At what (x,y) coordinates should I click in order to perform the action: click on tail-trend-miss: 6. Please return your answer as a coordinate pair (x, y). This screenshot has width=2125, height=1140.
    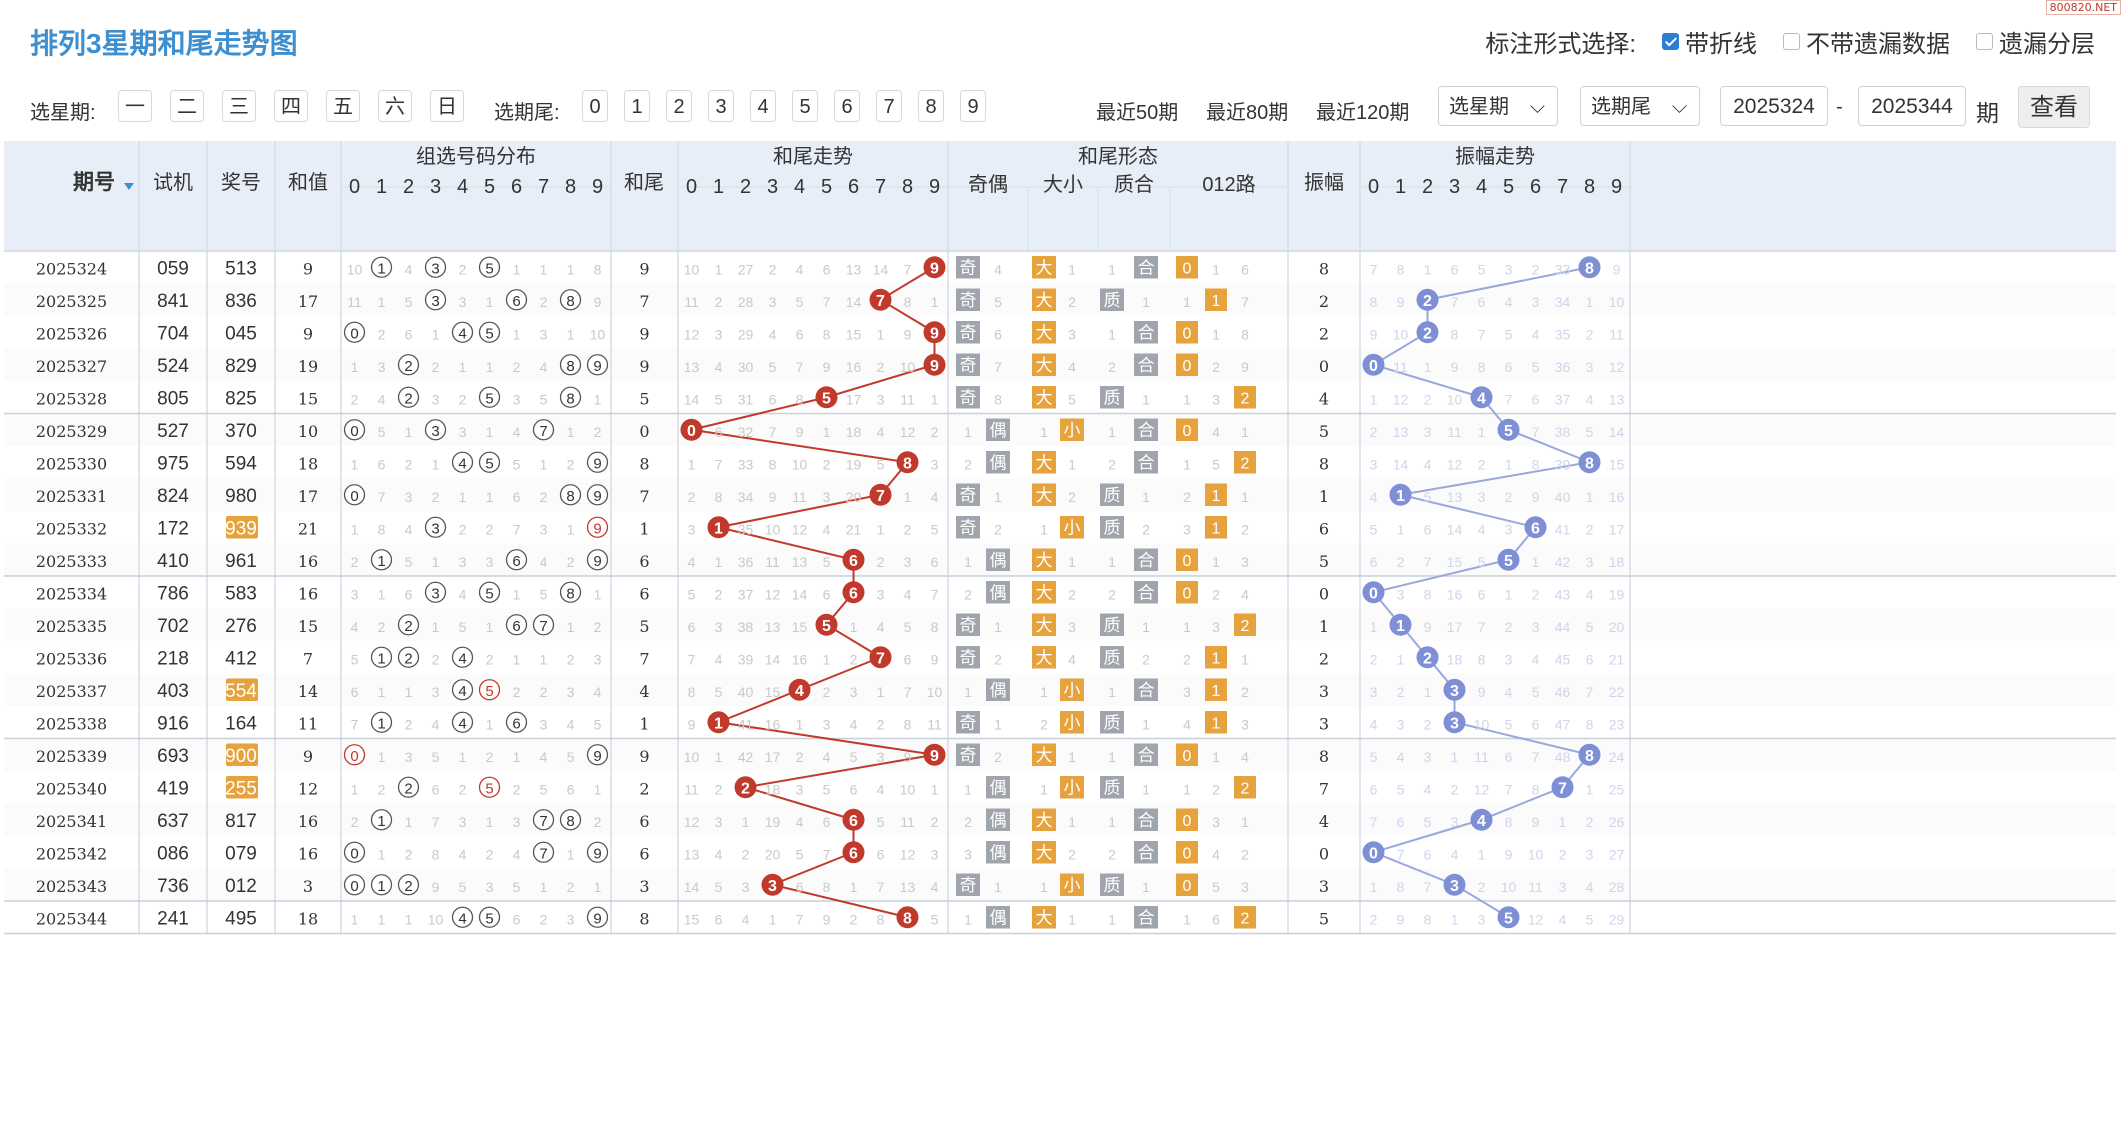
    Looking at the image, I should click on (719, 432).